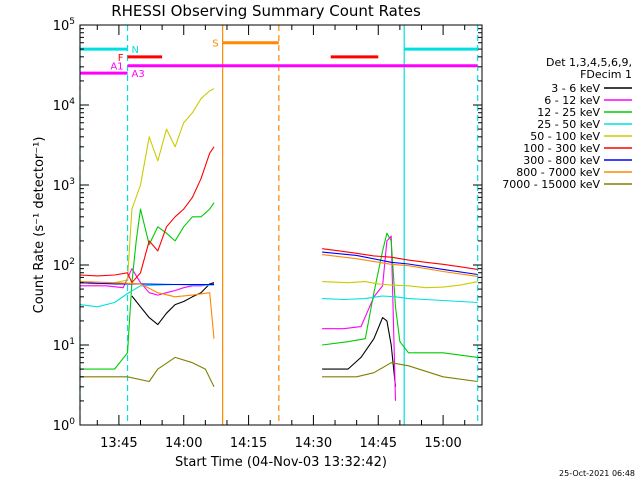  I want to click on x-axis-label: Start Time (04-Nov-03 13:32:42), so click(281, 462).